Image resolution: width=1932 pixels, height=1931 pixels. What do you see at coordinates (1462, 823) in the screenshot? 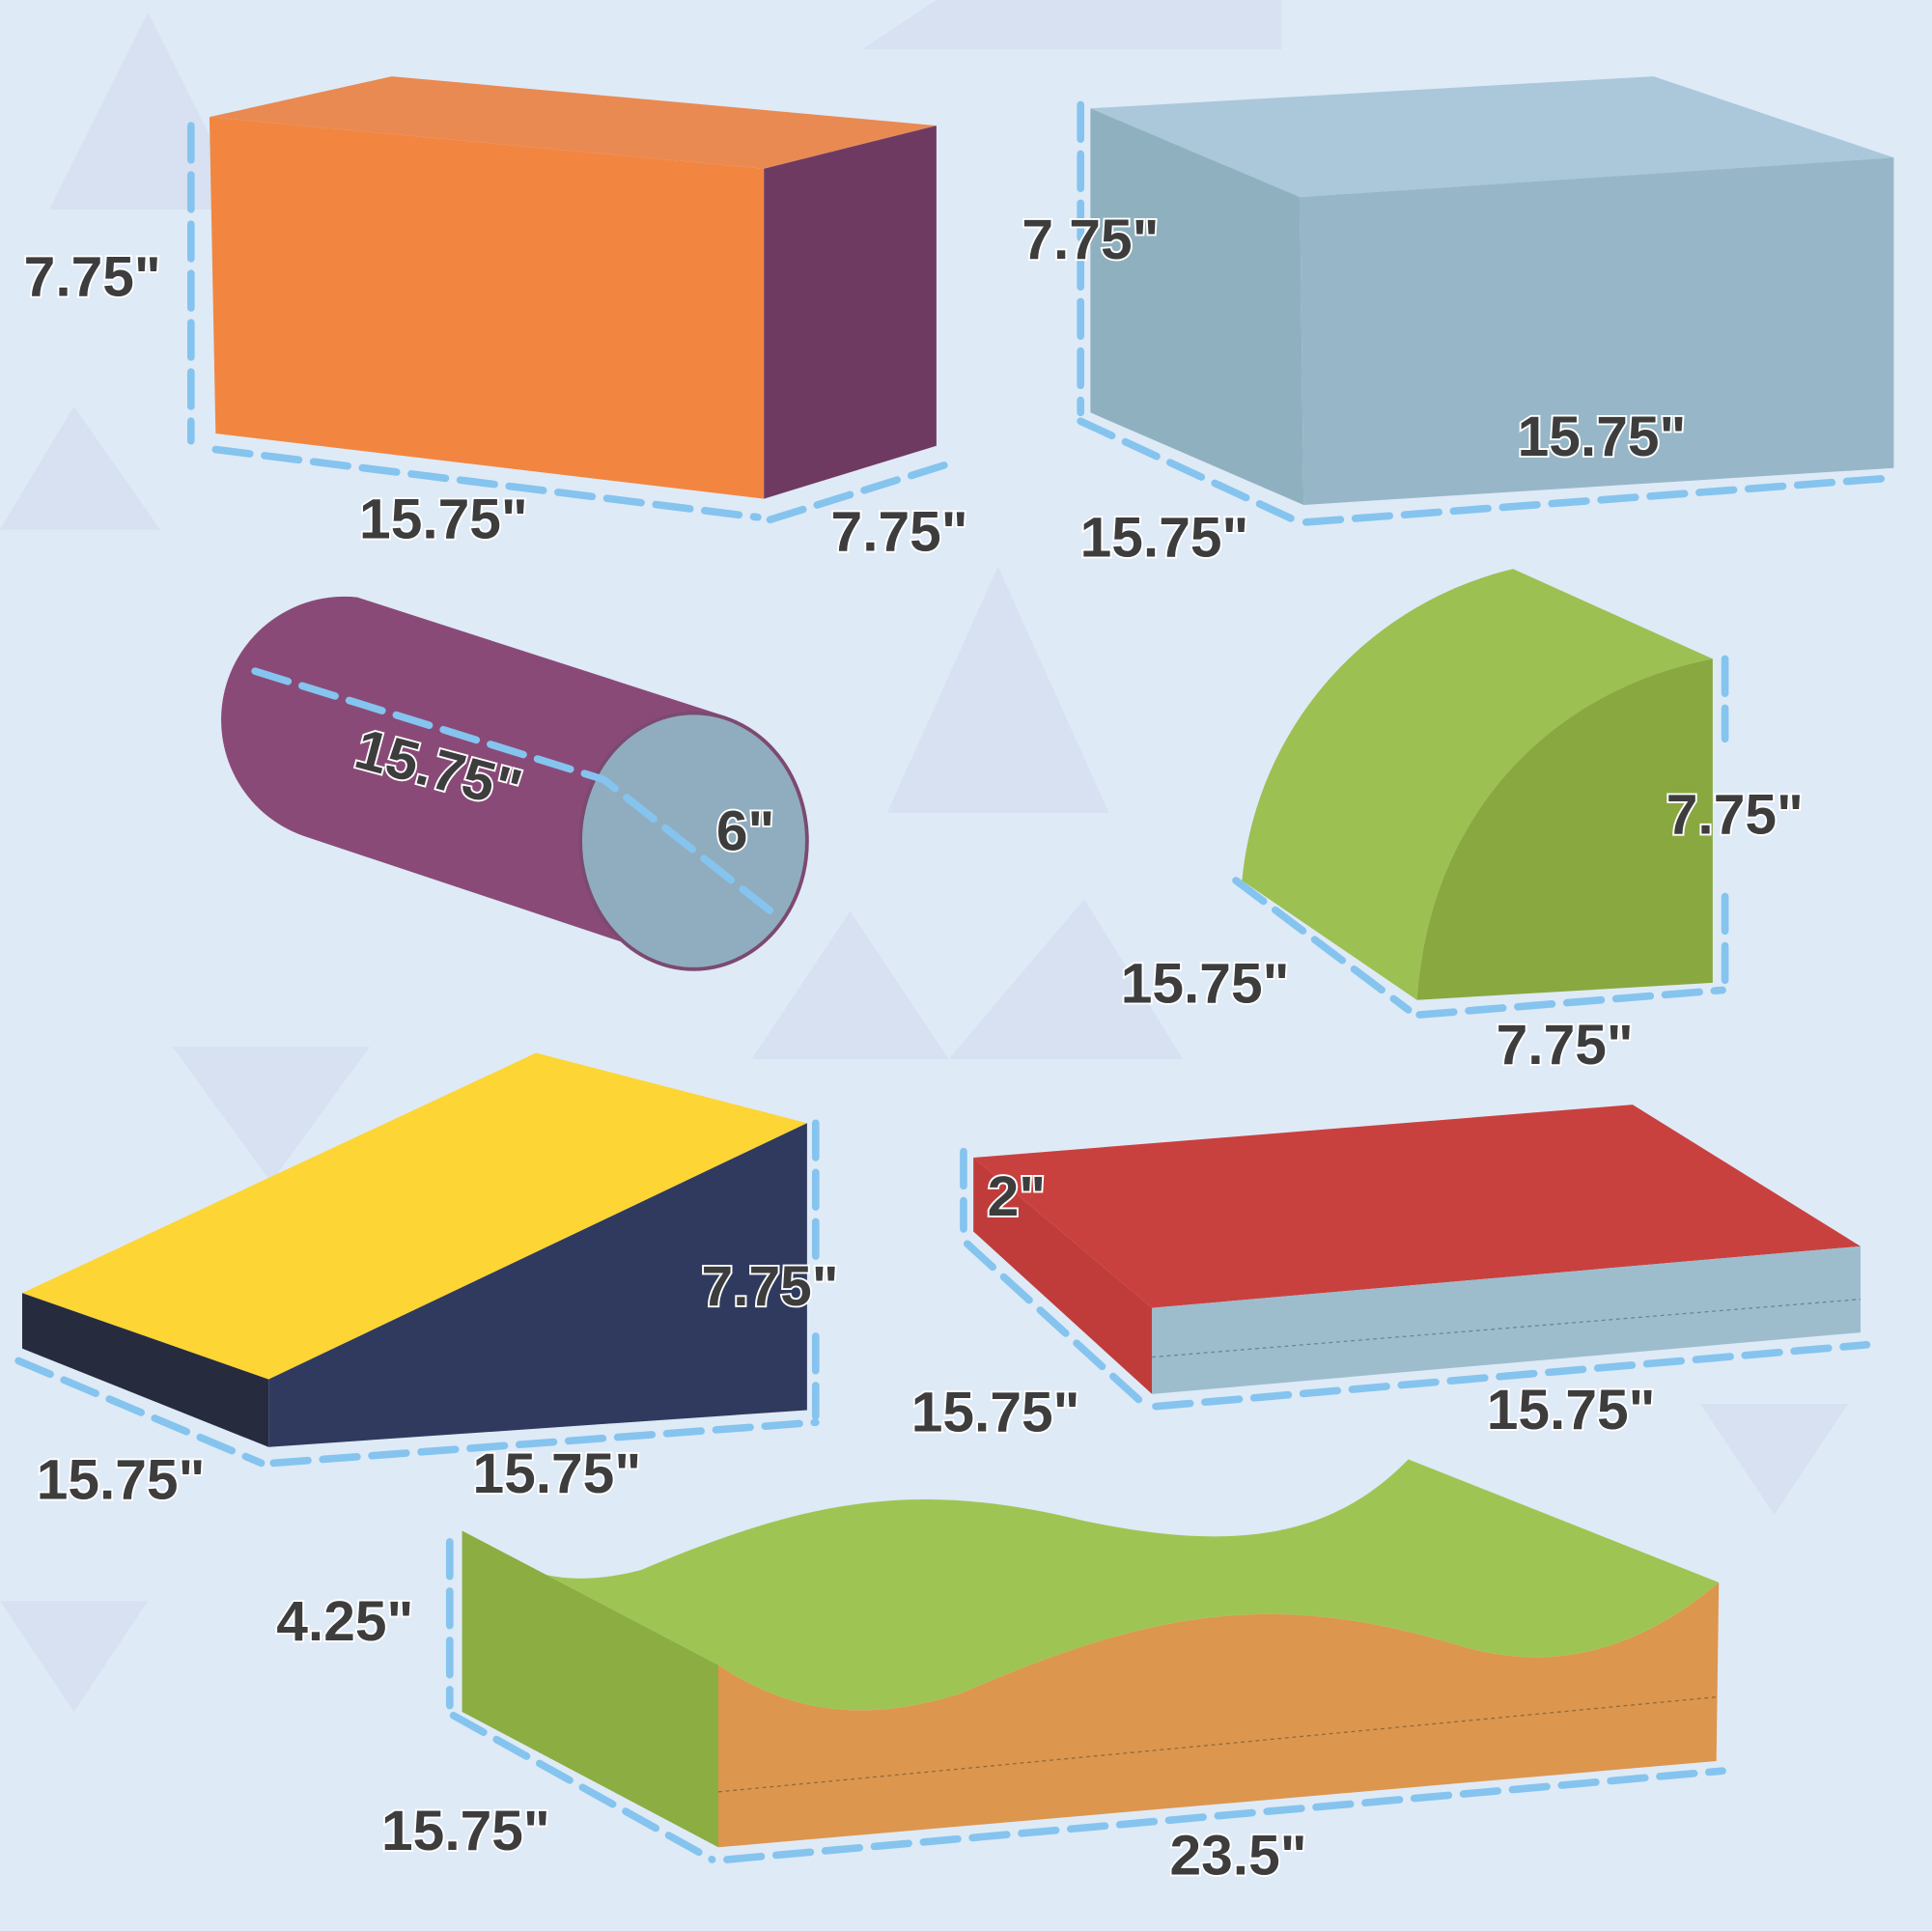
I see `quarter-round: 7.75" 15.75" 7.75"` at bounding box center [1462, 823].